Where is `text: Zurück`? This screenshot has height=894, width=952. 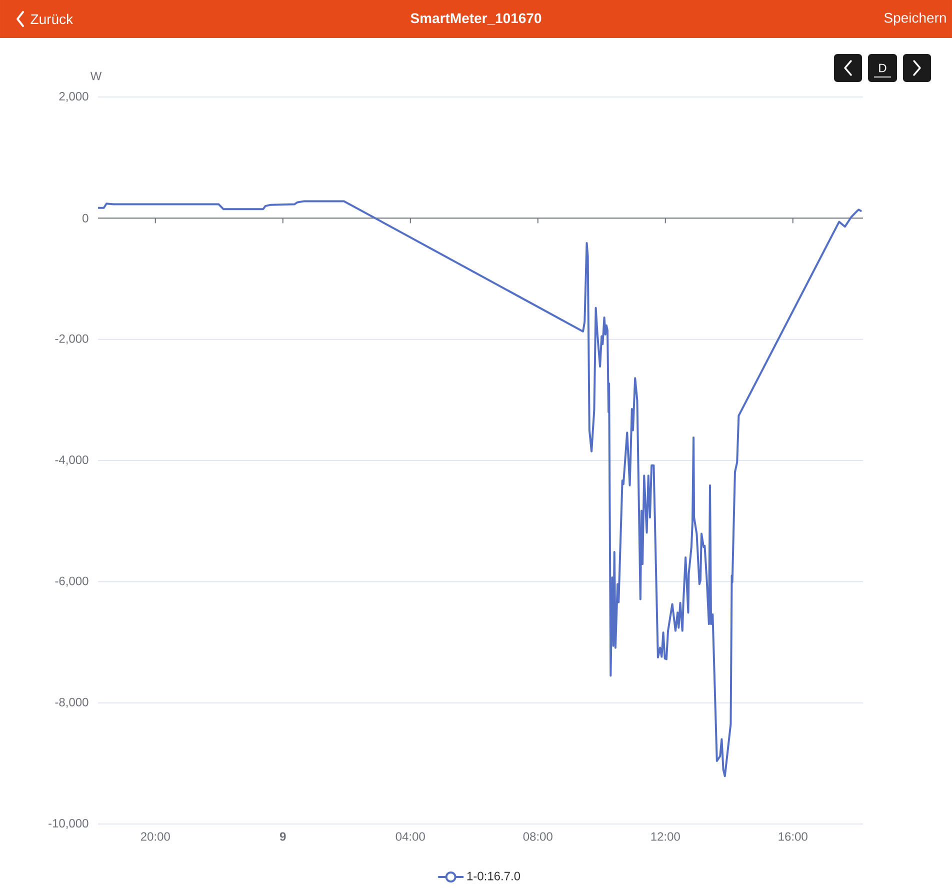 text: Zurück is located at coordinates (52, 19).